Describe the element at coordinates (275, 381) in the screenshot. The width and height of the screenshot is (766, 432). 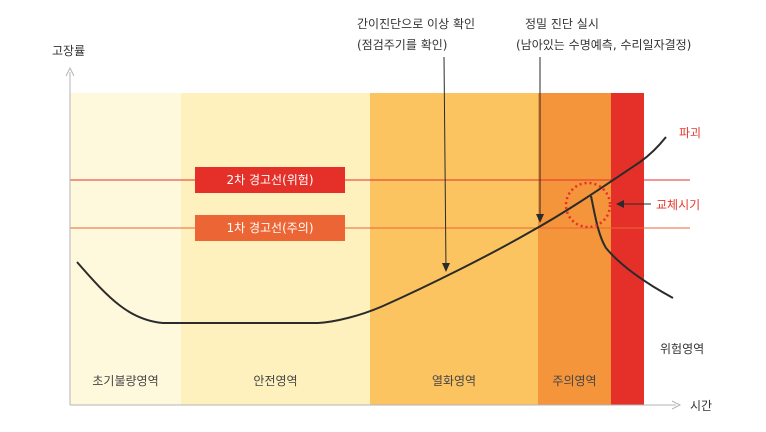
I see `zone-label-safe: 안전영역` at that location.